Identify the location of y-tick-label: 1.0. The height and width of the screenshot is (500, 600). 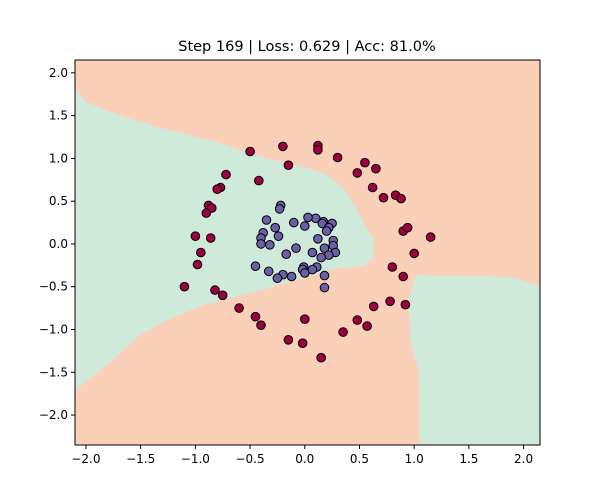
(58, 158).